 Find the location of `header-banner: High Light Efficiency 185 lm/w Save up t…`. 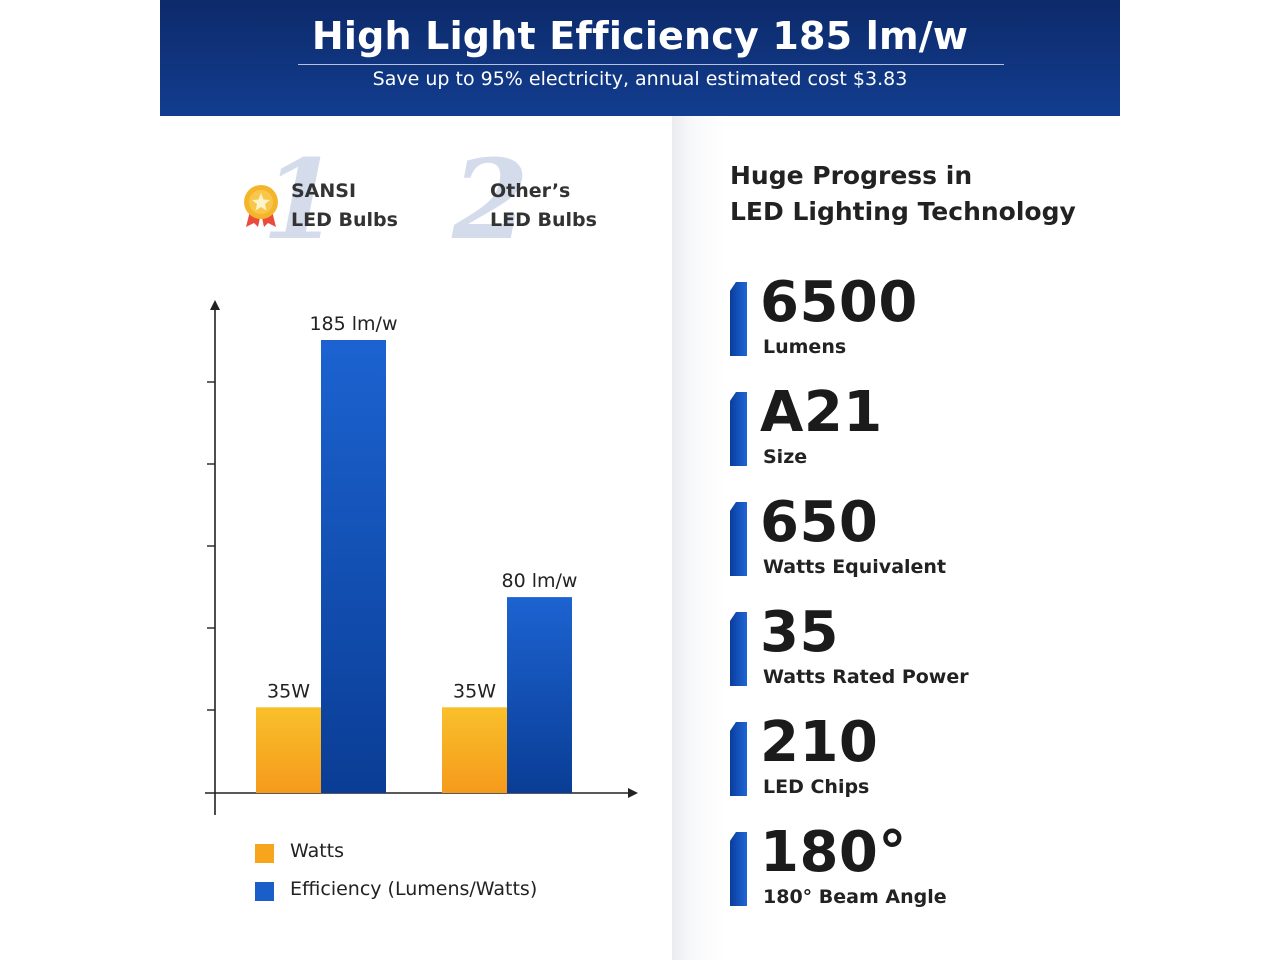

header-banner: High Light Efficiency 185 lm/w Save up t… is located at coordinates (640, 58).